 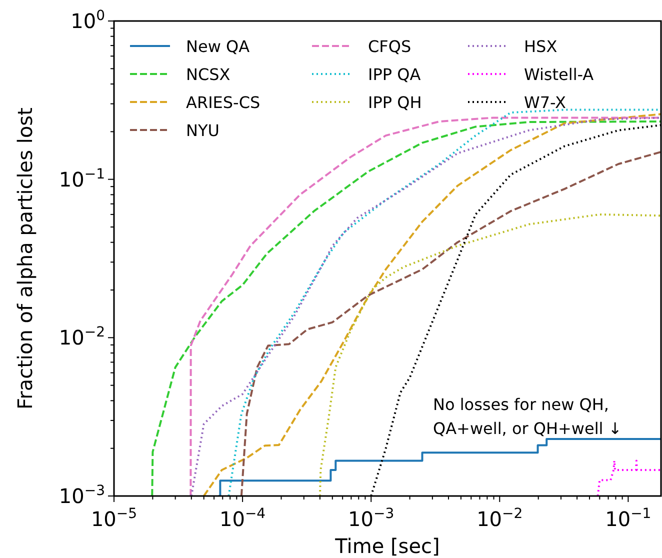 I want to click on x-tick-label: 10$^{−3}$, so click(x=371, y=518).